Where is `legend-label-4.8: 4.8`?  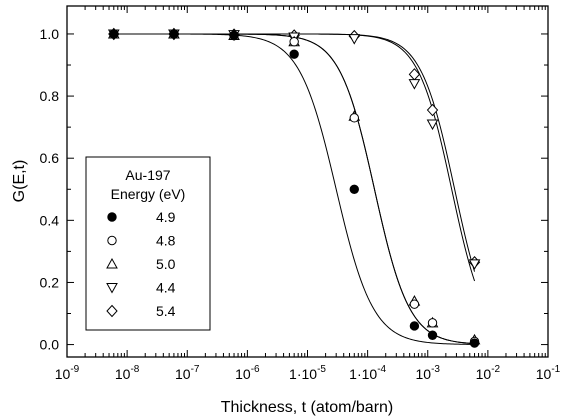
legend-label-4.8: 4.8 is located at coordinates (166, 241).